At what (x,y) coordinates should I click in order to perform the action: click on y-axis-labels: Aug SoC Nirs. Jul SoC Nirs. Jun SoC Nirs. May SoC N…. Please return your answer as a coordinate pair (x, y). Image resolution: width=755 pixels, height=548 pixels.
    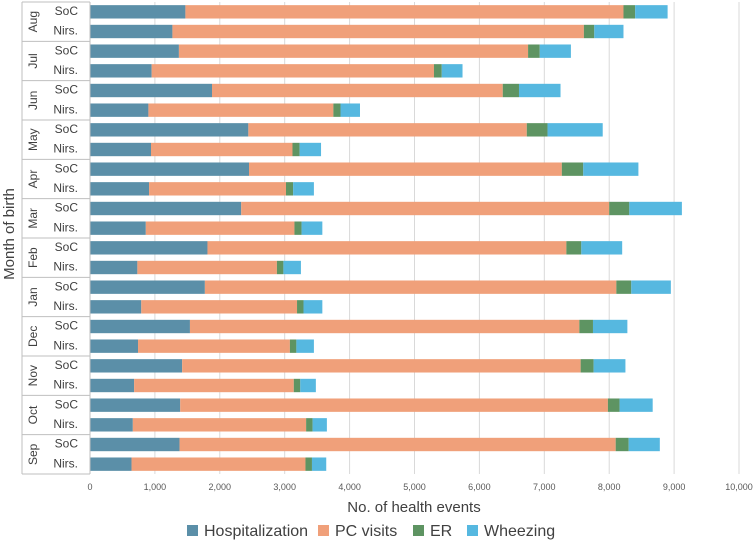
    Looking at the image, I should click on (55, 238).